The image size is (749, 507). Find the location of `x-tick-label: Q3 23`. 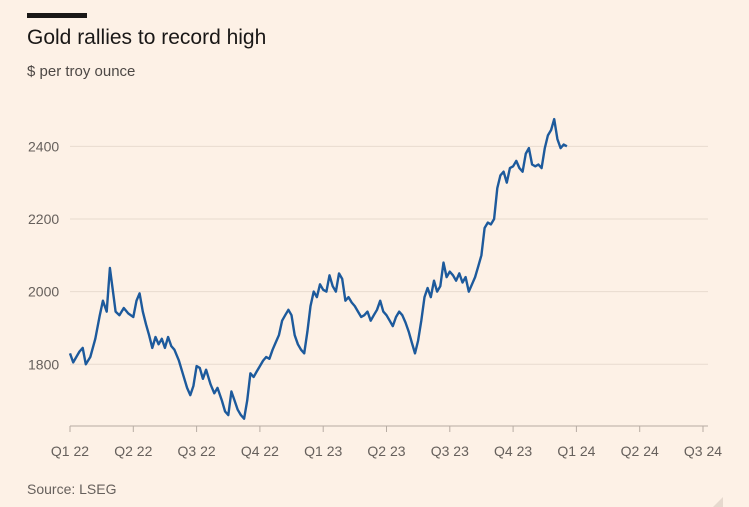

x-tick-label: Q3 23 is located at coordinates (450, 451).